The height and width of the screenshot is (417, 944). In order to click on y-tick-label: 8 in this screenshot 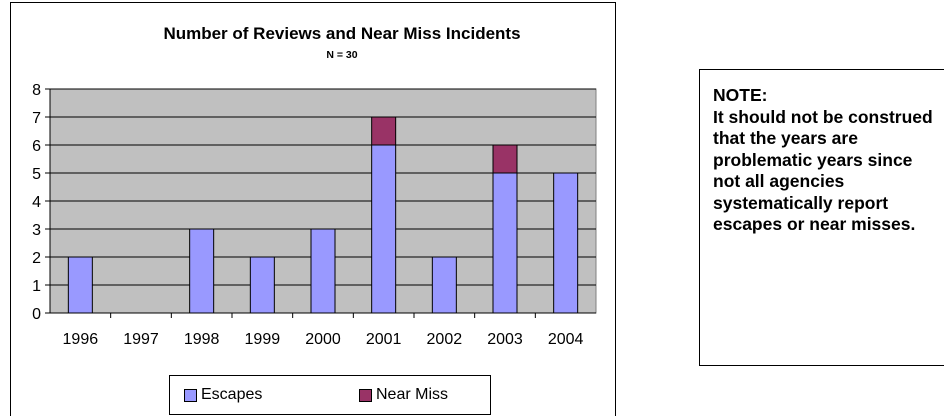, I will do `click(36, 90)`.